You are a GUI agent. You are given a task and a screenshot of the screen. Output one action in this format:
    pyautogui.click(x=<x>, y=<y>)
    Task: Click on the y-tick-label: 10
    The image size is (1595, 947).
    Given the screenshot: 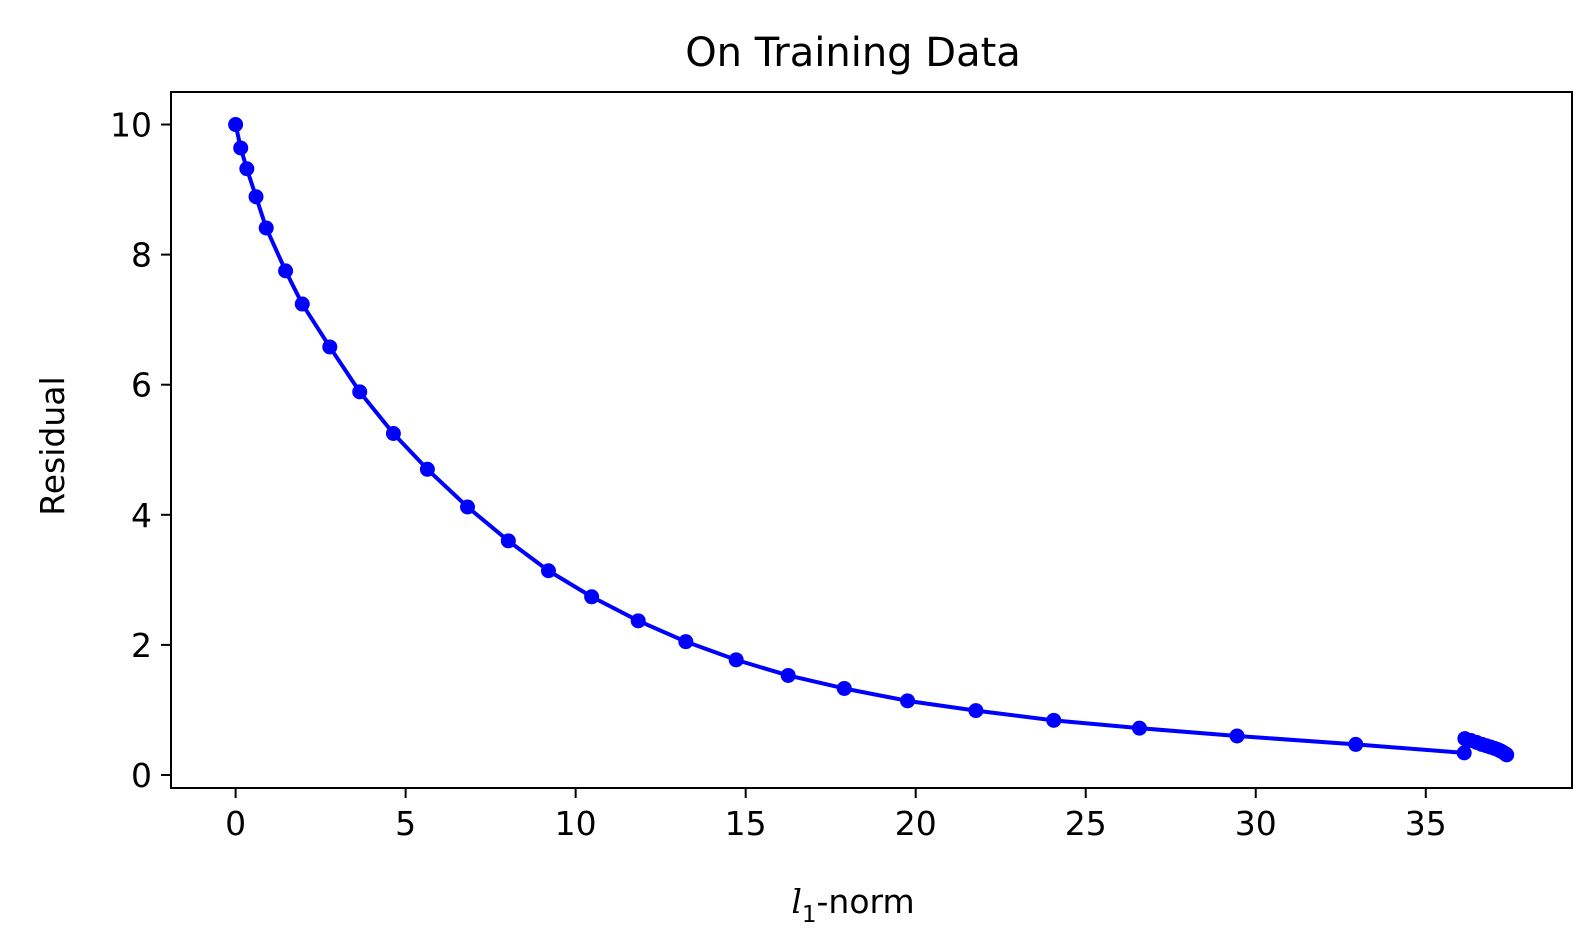 What is the action you would take?
    pyautogui.click(x=131, y=125)
    